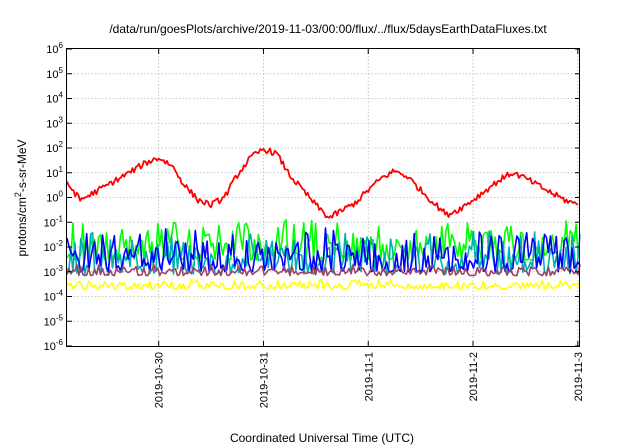 Image resolution: width=640 pixels, height=448 pixels. I want to click on y-axis-label: protons/cm2-s-sr-MeV, so click(21, 197).